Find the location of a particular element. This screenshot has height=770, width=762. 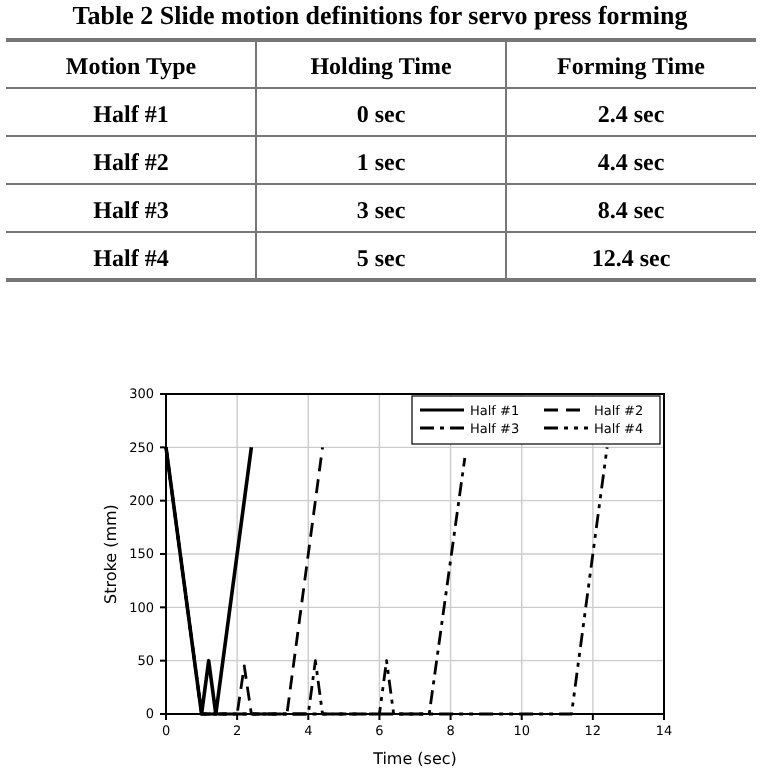

x-axis-title: Time (sec) is located at coordinates (414, 759).